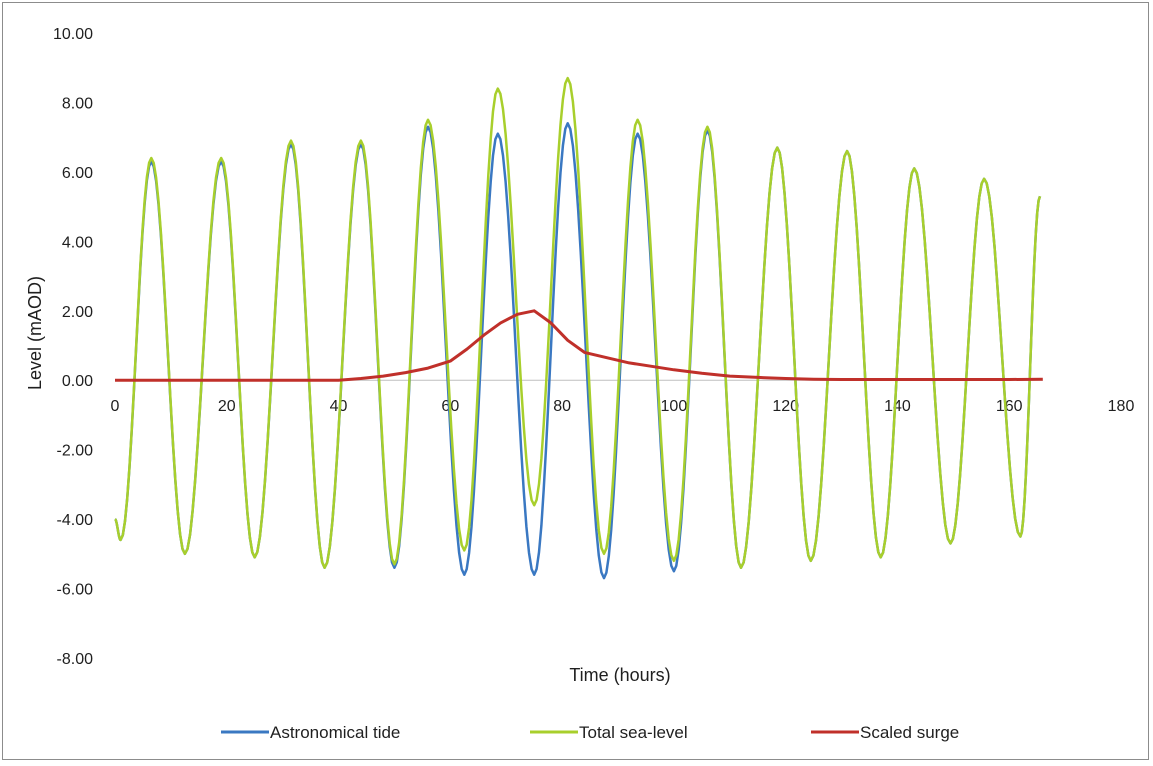  What do you see at coordinates (1009, 406) in the screenshot?
I see `x-tick-label: 160` at bounding box center [1009, 406].